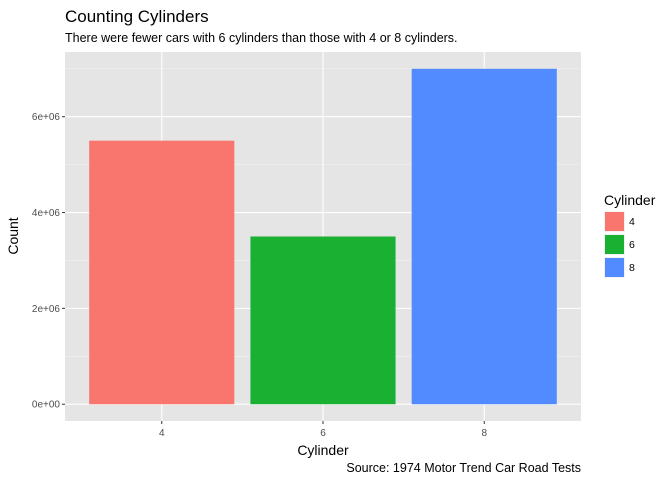 The width and height of the screenshot is (672, 480). Describe the element at coordinates (46, 405) in the screenshot. I see `y-tick-label: 0e+00` at that location.